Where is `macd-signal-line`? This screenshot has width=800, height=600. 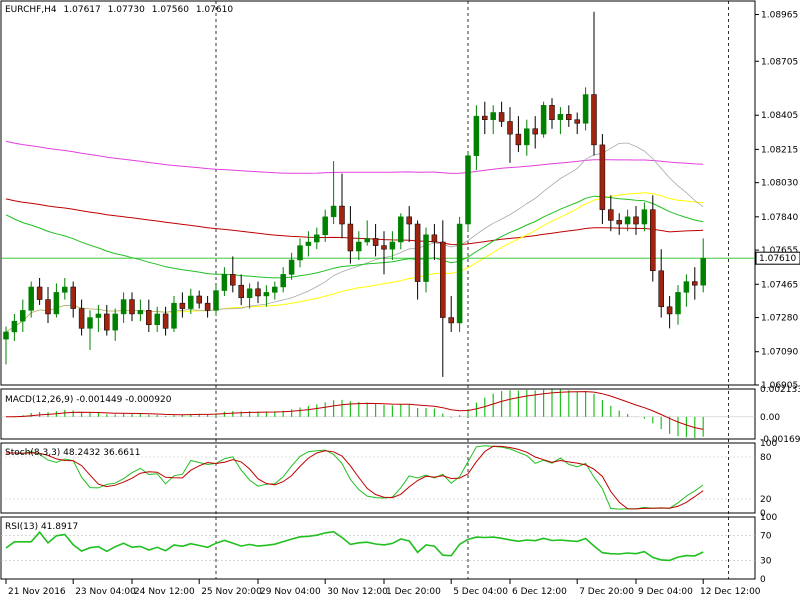 macd-signal-line is located at coordinates (354, 410).